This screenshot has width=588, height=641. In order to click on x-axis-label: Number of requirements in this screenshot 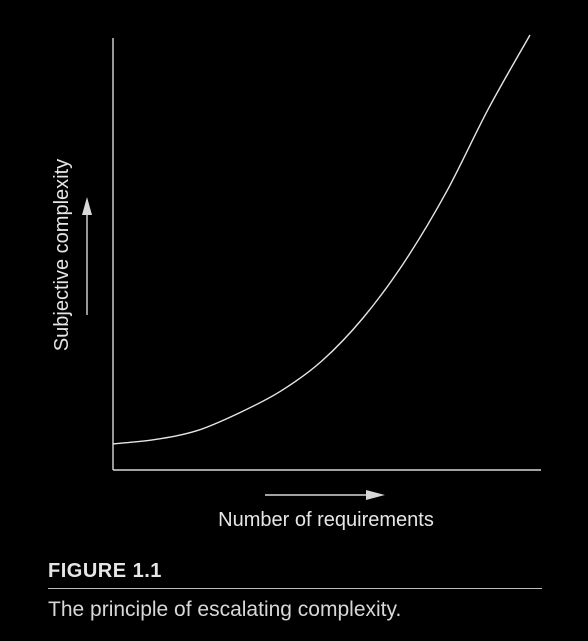, I will do `click(326, 520)`.